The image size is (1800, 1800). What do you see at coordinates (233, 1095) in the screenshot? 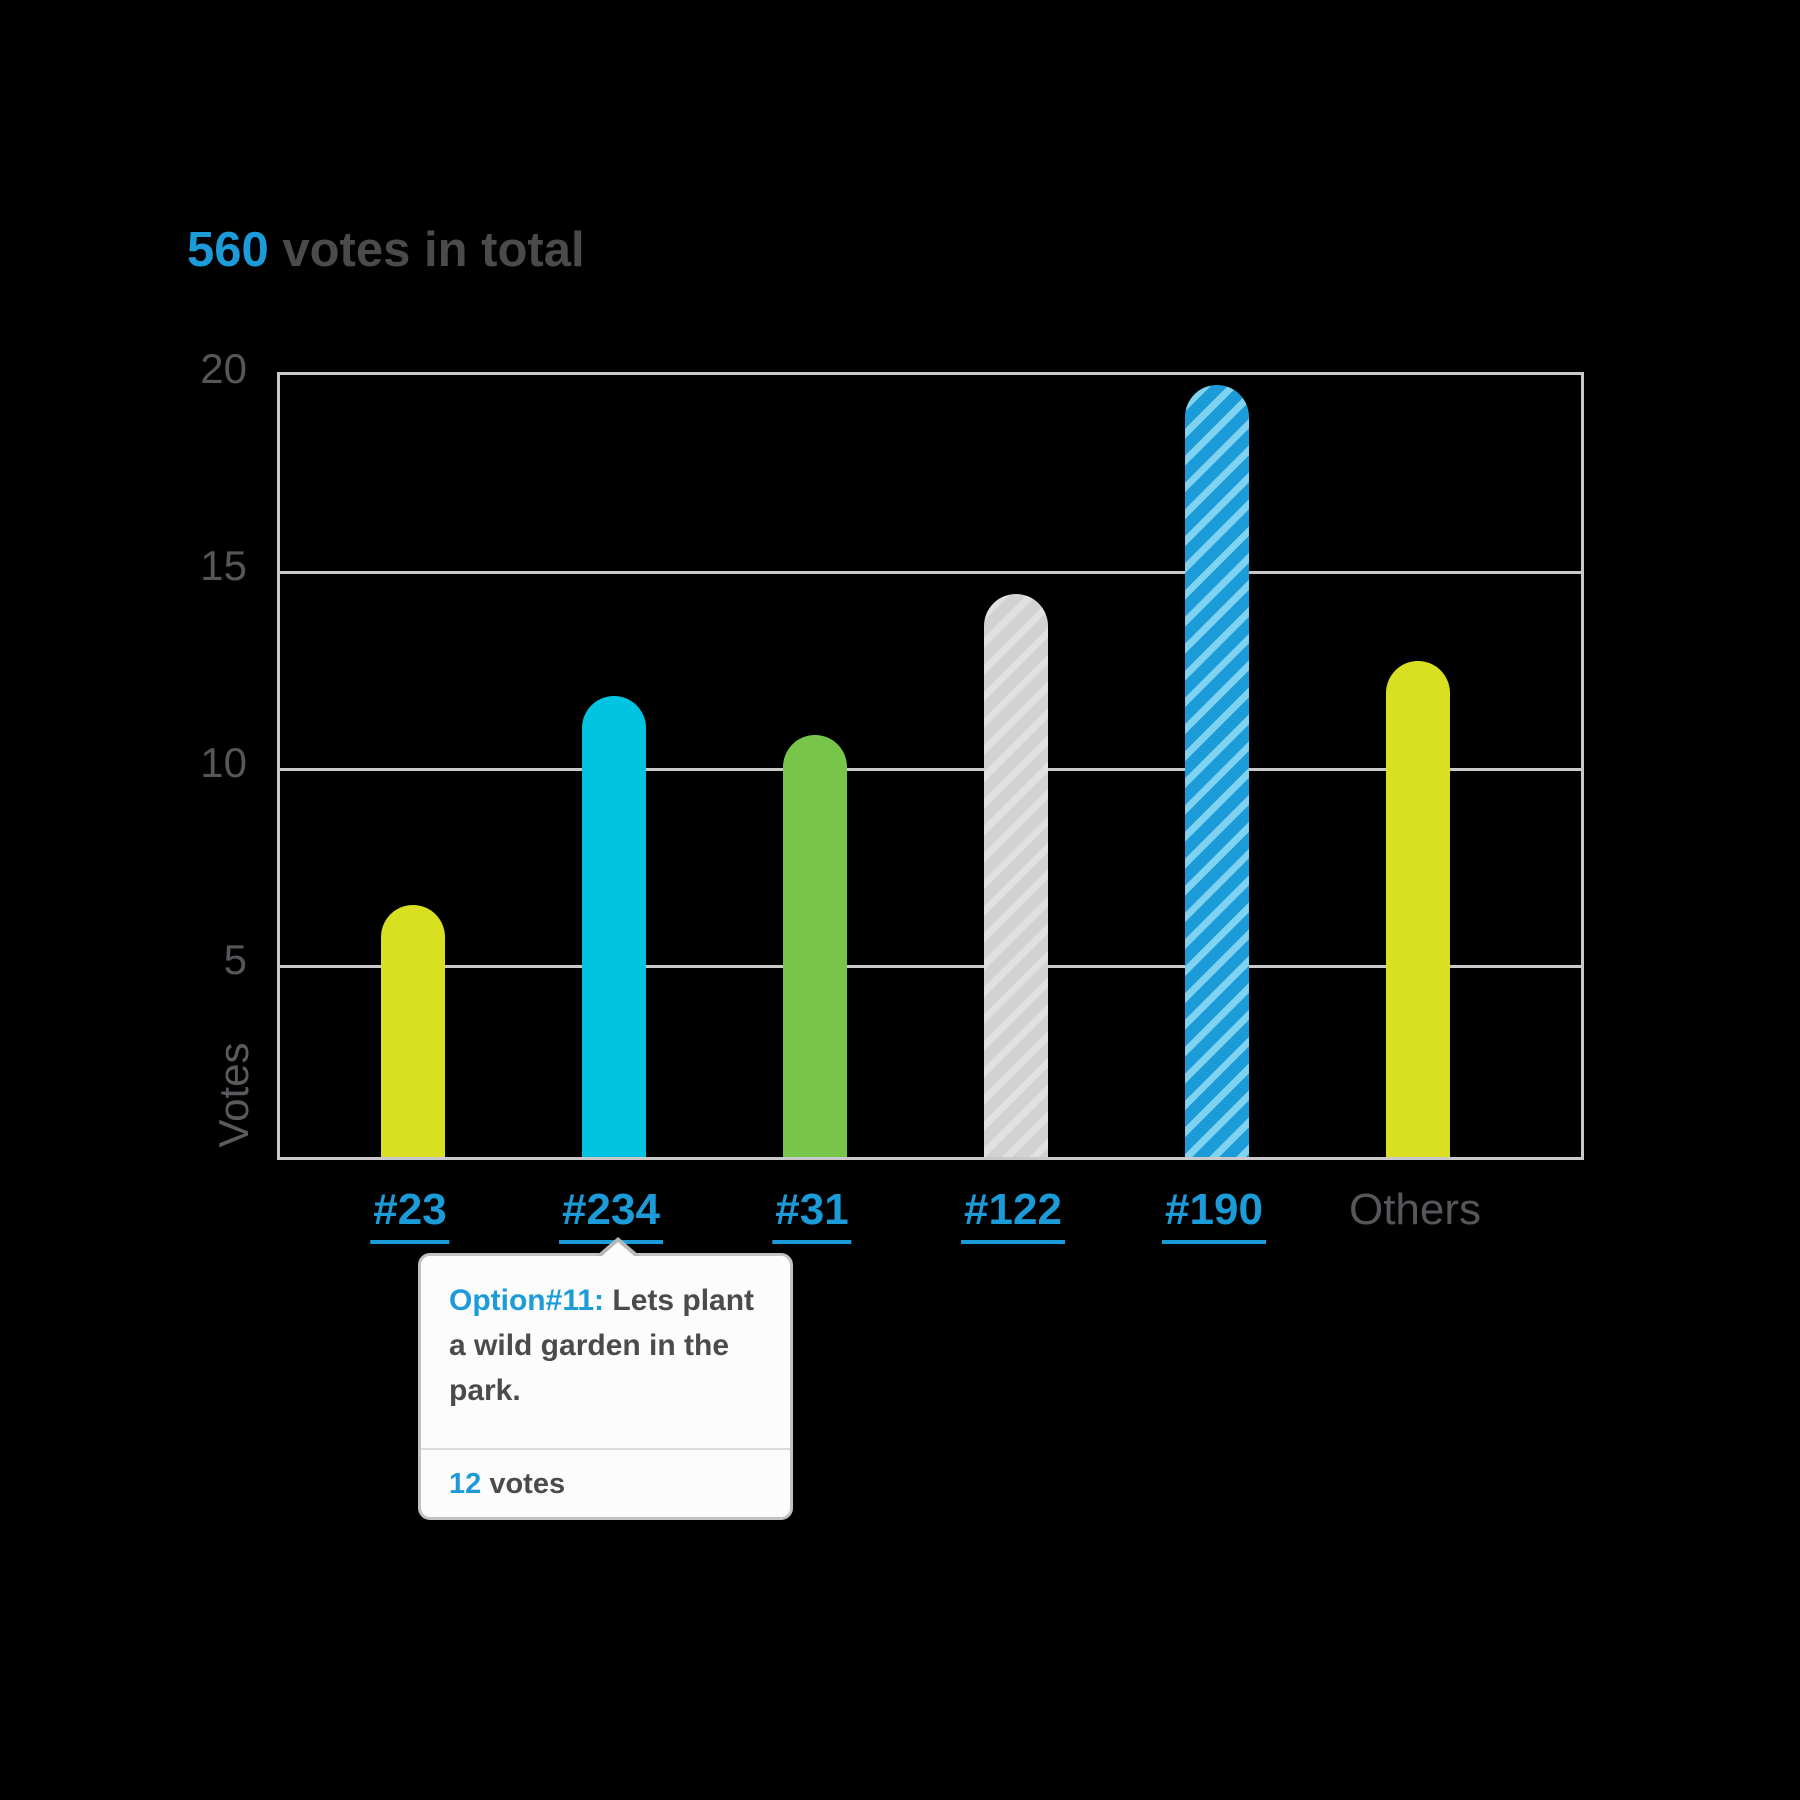
I see `y-axis-label: Votes` at bounding box center [233, 1095].